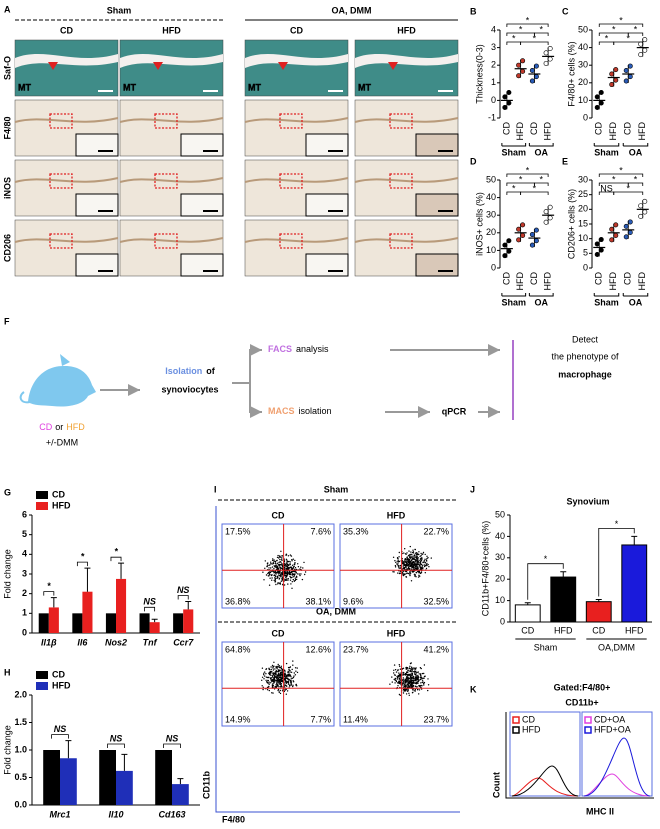 The image size is (660, 829). Describe the element at coordinates (493, 82) in the screenshot. I see `y-tick-label: 1` at that location.